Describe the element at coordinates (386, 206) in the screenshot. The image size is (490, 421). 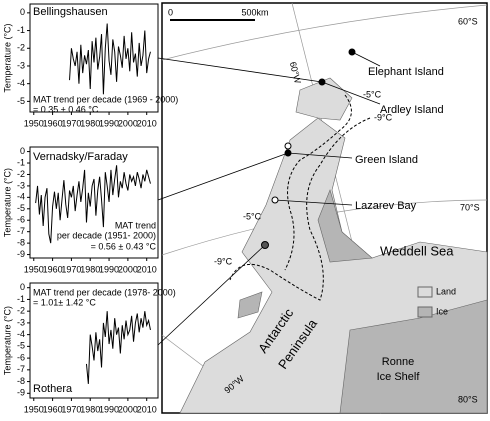
I see `place-label: Lazarev Bay` at that location.